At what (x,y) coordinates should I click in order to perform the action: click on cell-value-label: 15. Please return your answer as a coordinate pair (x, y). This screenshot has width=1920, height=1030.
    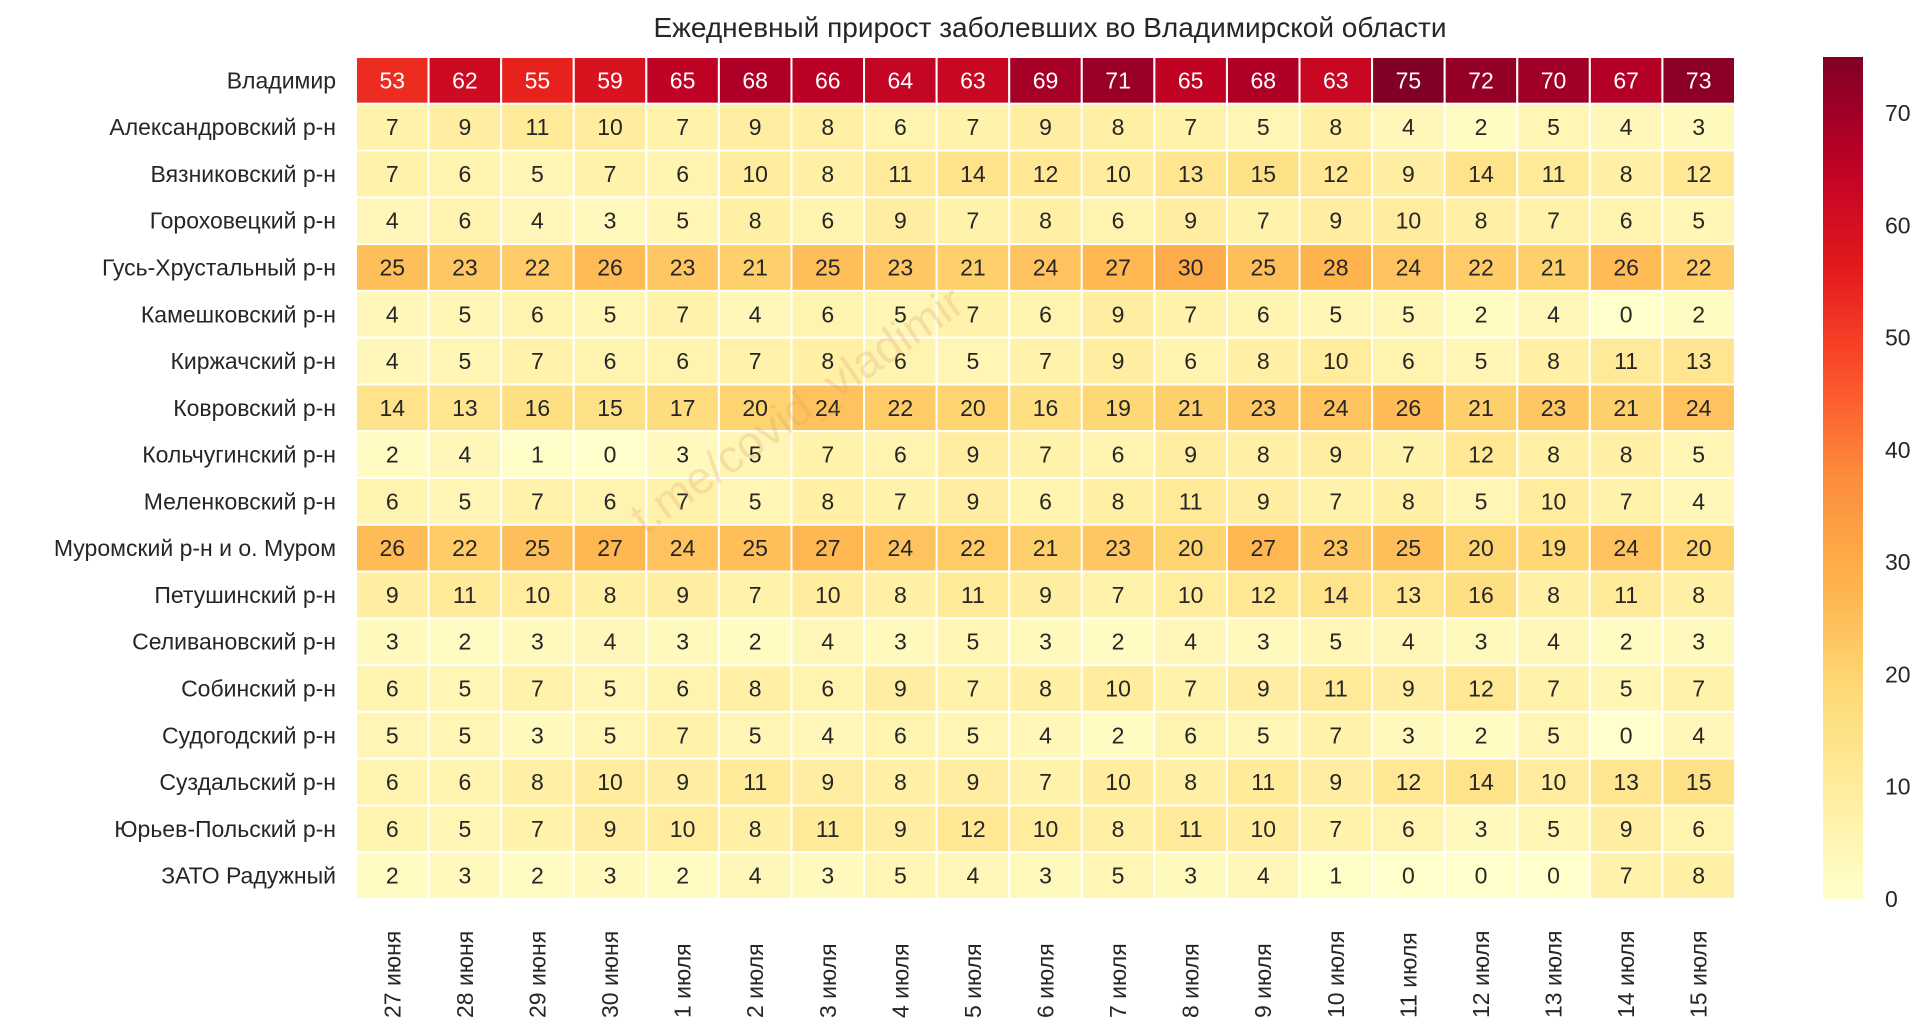
    Looking at the image, I should click on (610, 408).